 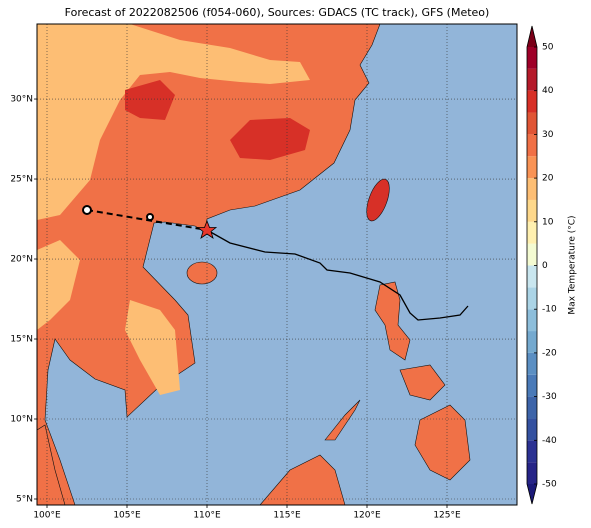 What do you see at coordinates (549, 441) in the screenshot?
I see `colorbar-tick-label: -40` at bounding box center [549, 441].